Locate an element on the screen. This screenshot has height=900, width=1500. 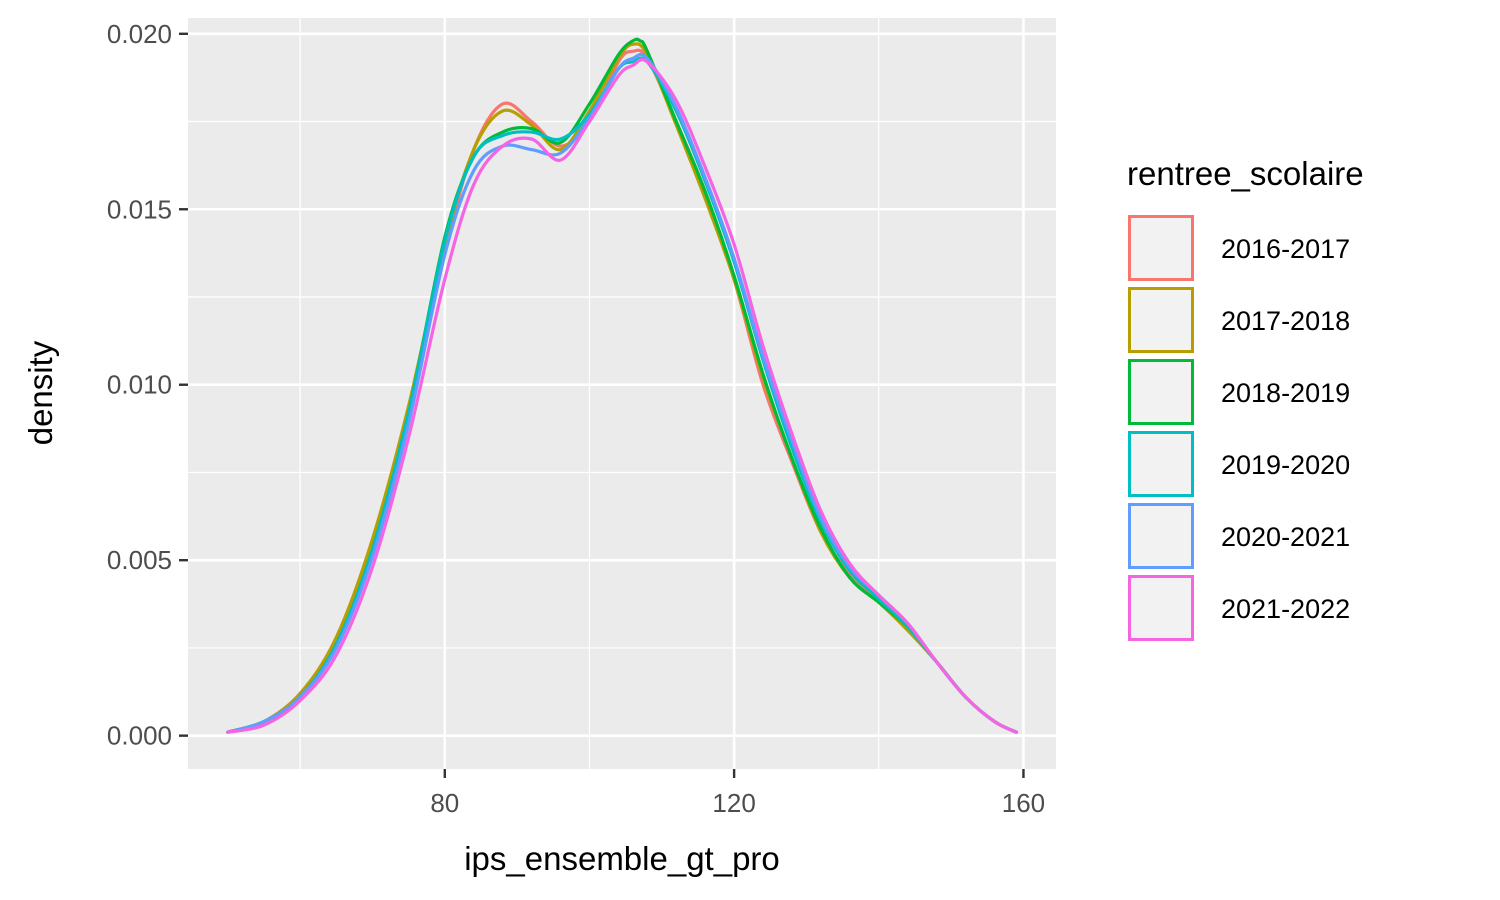
x-tick-label: 160 is located at coordinates (1023, 803).